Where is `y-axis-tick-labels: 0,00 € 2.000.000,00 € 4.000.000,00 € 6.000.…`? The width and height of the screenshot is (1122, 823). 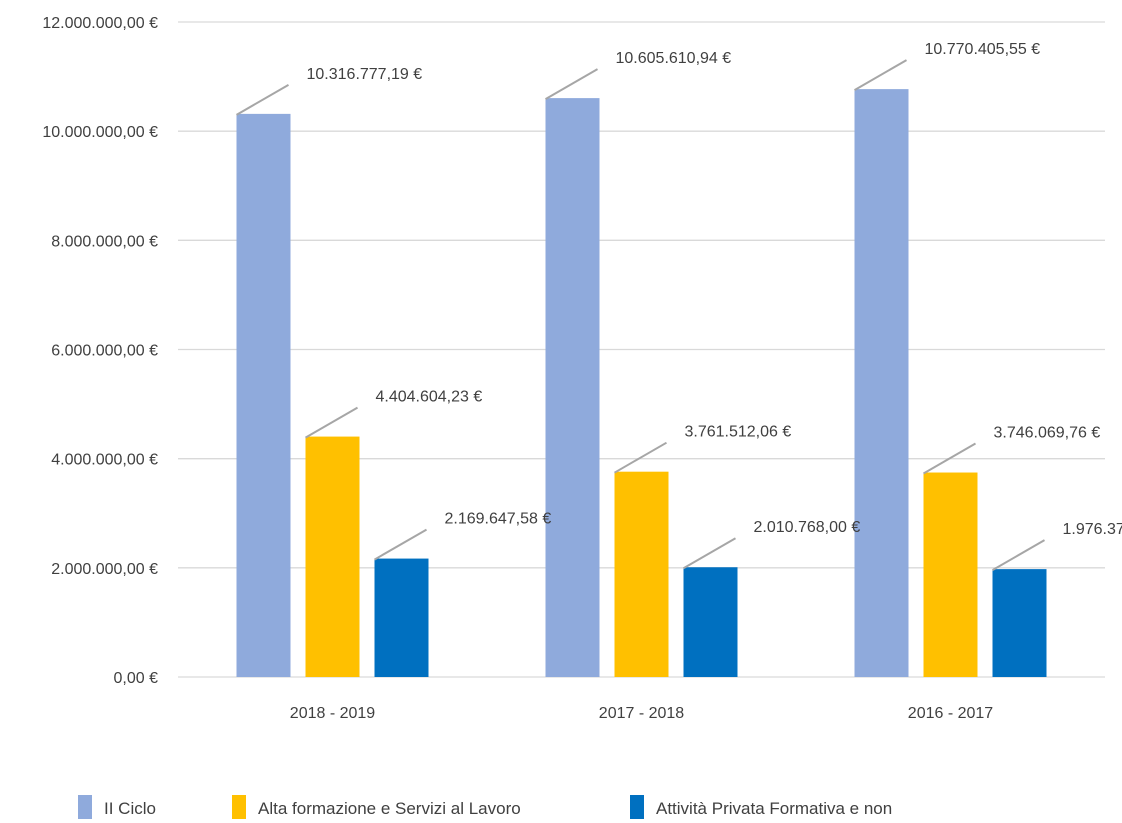
y-axis-tick-labels: 0,00 € 2.000.000,00 € 4.000.000,00 € 6.000.… is located at coordinates (100, 351).